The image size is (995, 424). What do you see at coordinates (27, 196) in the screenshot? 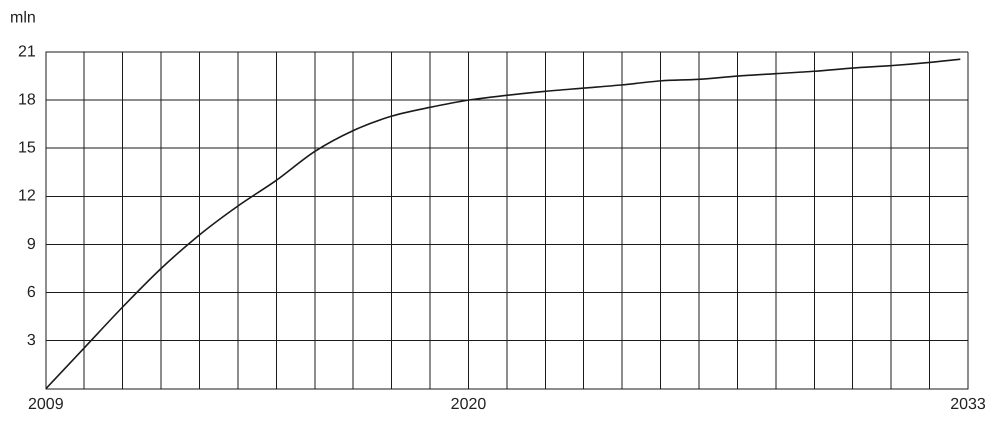
I see `y-tick-label: 12` at bounding box center [27, 196].